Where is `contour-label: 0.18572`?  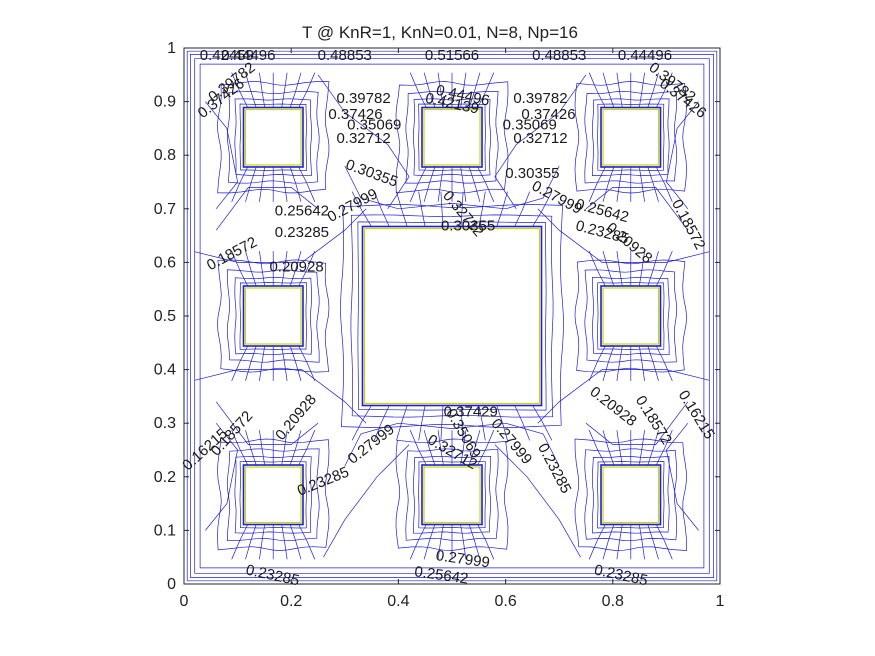 contour-label: 0.18572 is located at coordinates (232, 254).